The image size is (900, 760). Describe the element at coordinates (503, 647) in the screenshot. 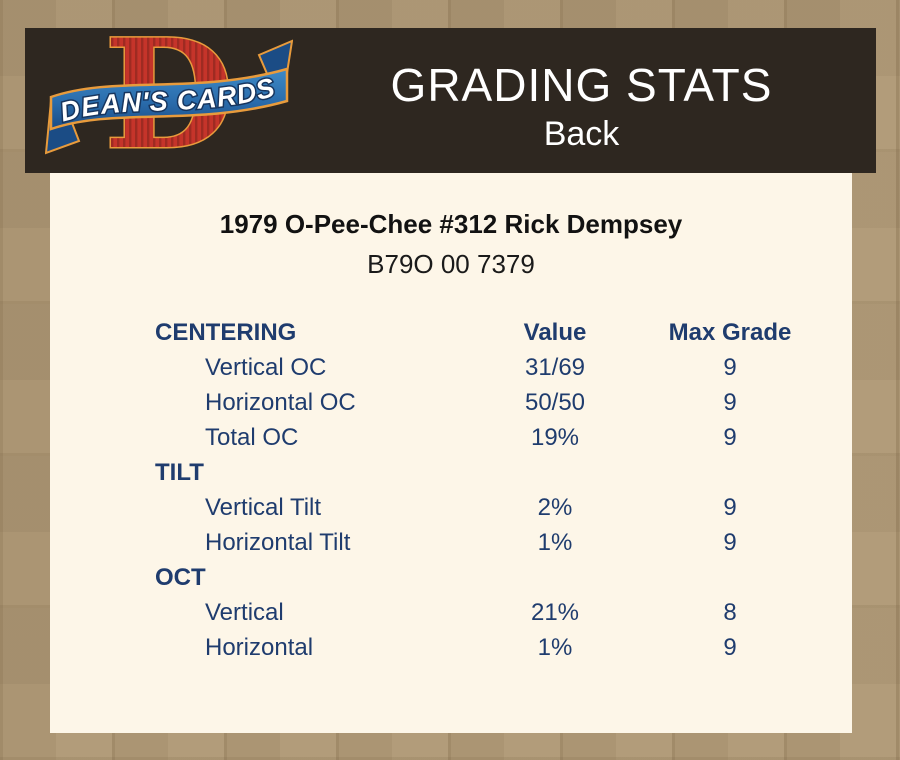

I see `table-row: Horizontal 1% 9` at that location.